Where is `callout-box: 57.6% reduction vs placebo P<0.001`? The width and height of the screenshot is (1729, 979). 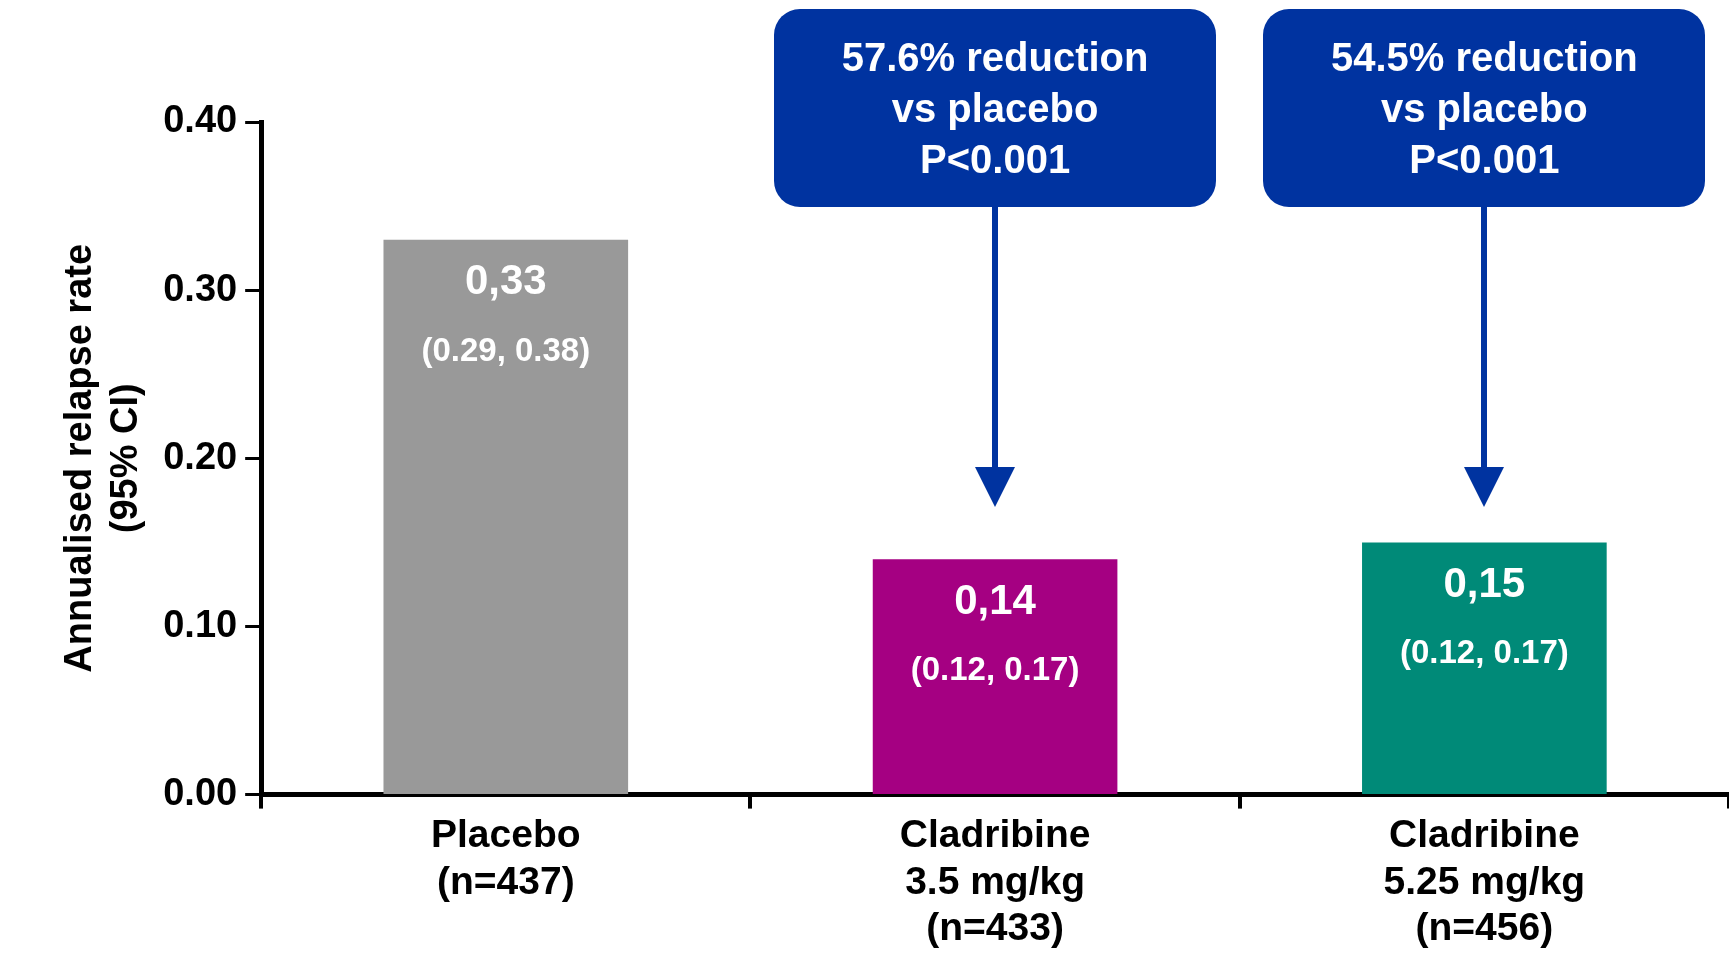 callout-box: 57.6% reduction vs placebo P<0.001 is located at coordinates (995, 258).